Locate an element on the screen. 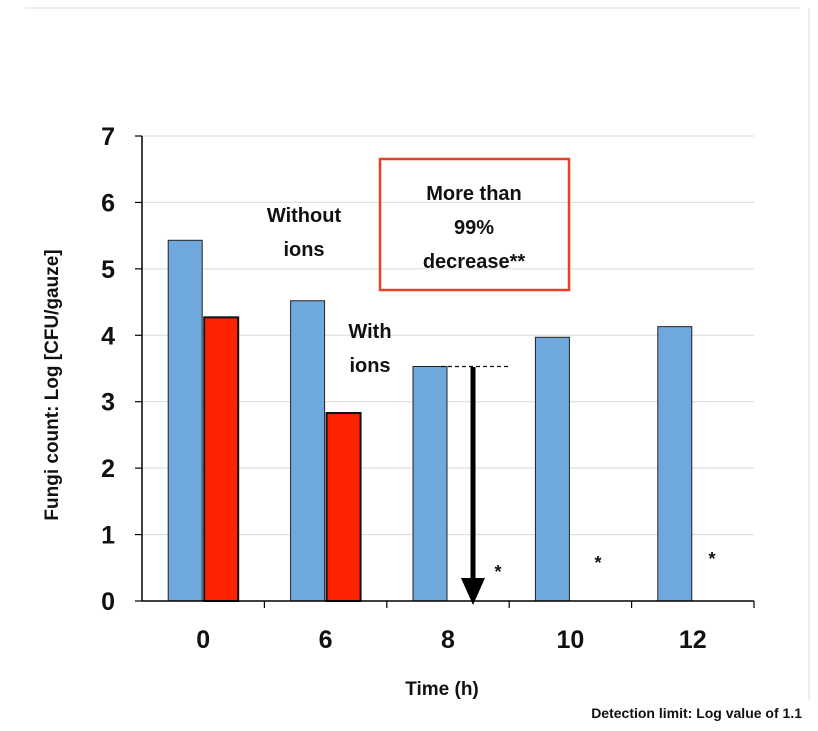  y-tick-label: 7 is located at coordinates (108, 137).